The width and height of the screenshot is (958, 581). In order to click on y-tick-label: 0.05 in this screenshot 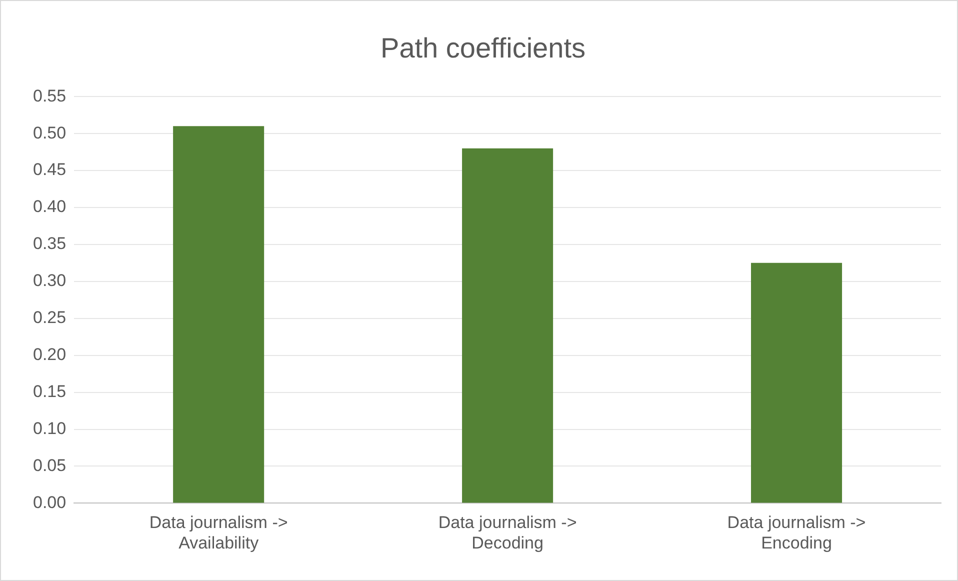, I will do `click(49, 465)`.